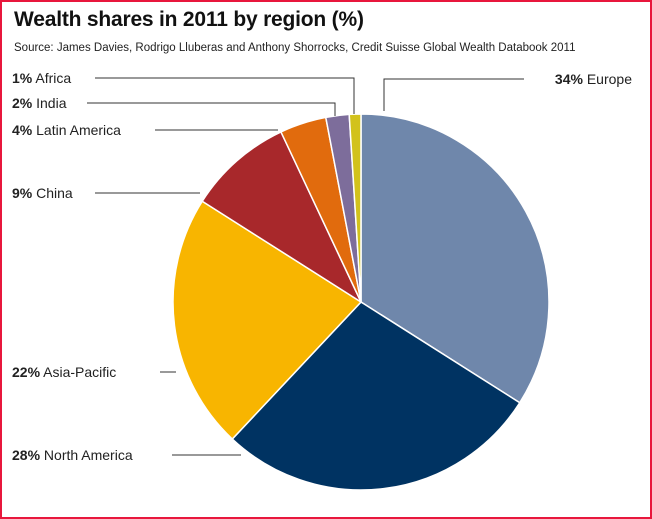 Image resolution: width=652 pixels, height=519 pixels. I want to click on pie-slice-china, so click(282, 217).